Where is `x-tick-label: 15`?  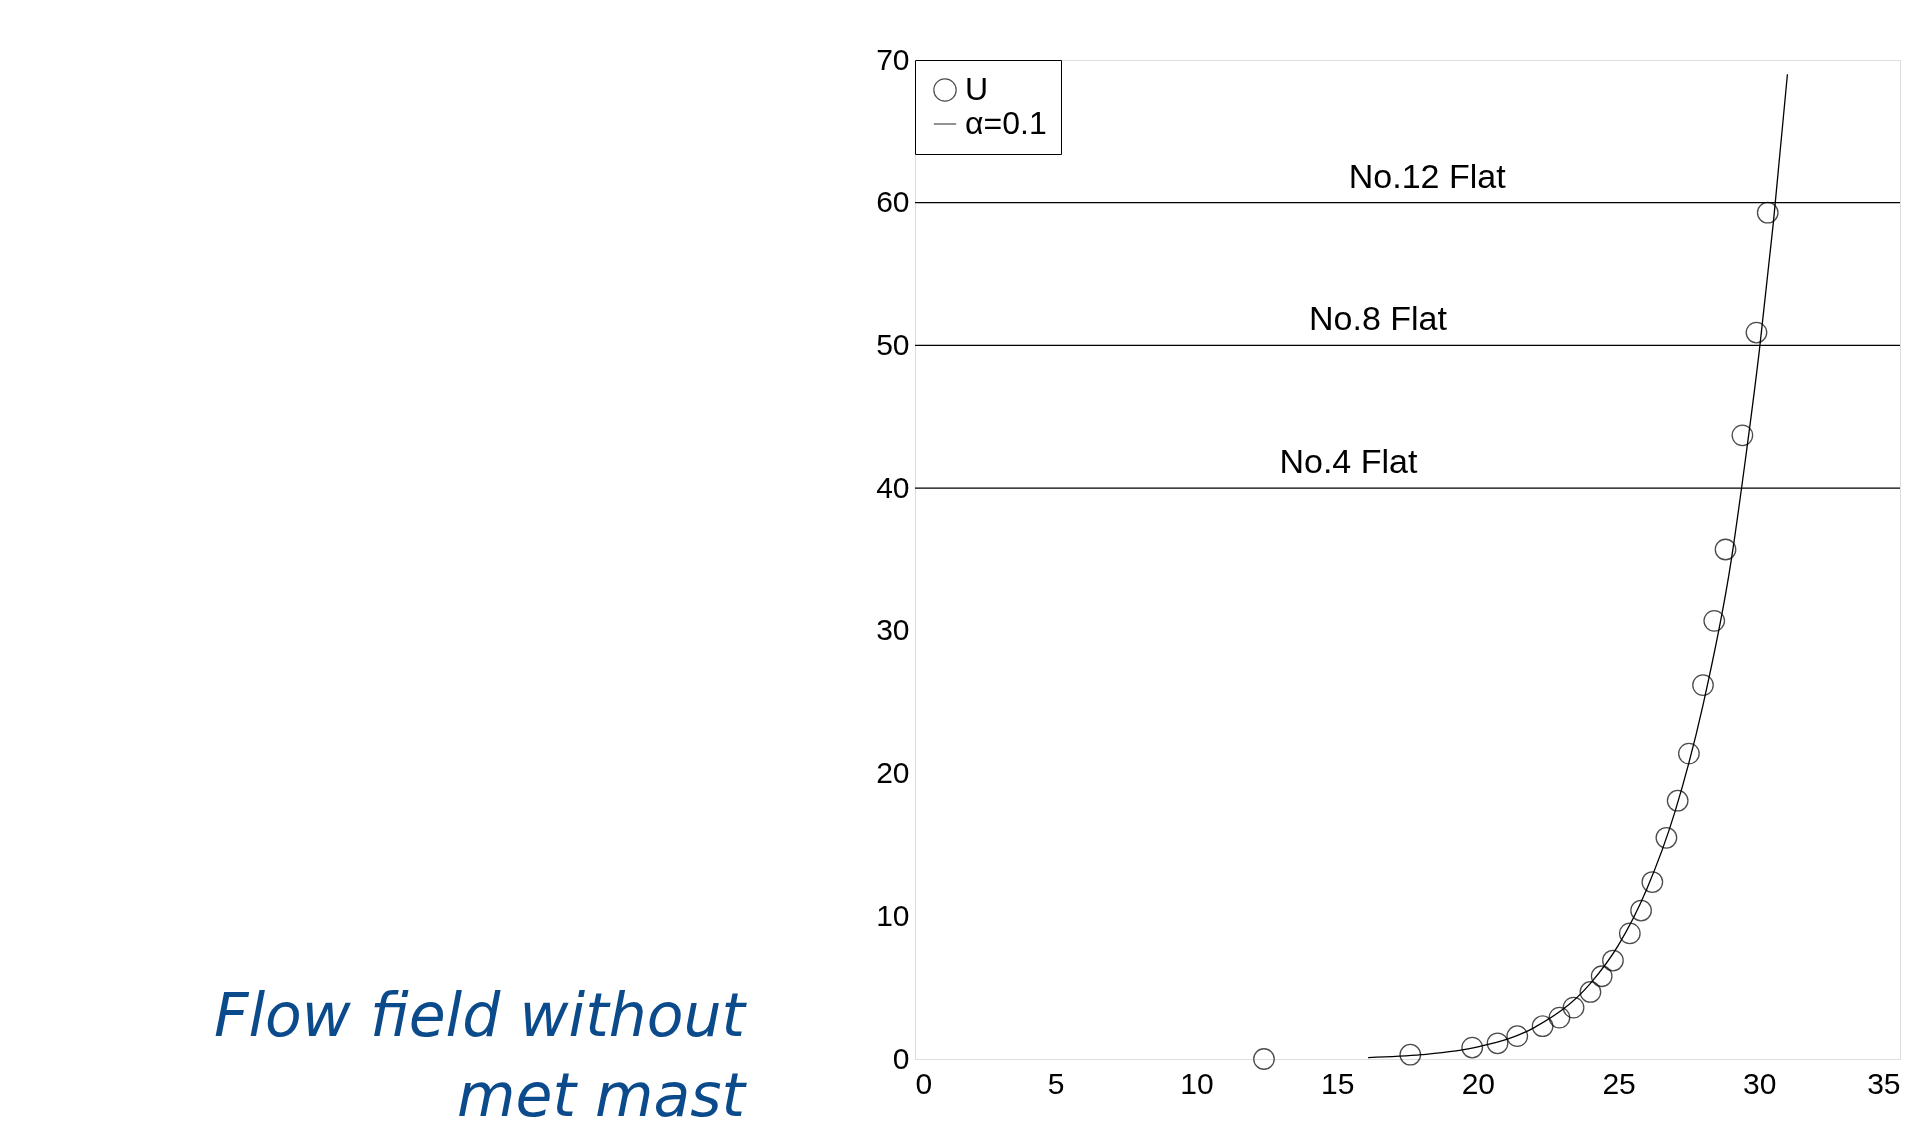
x-tick-label: 15 is located at coordinates (1337, 1083).